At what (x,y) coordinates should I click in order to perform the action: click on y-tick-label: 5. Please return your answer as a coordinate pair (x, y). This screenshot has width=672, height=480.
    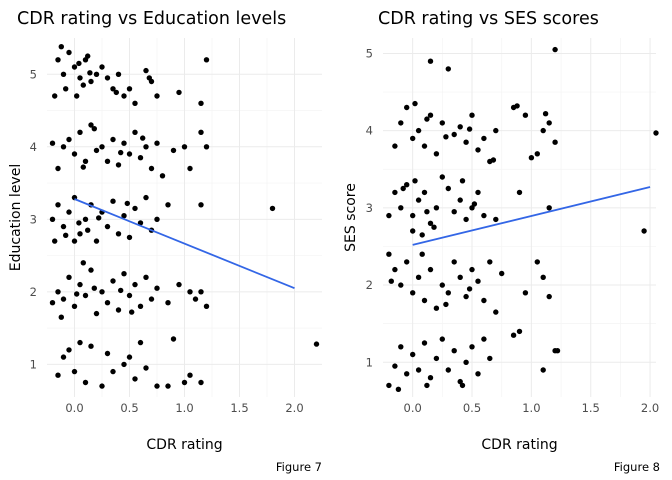
    Looking at the image, I should click on (33, 74).